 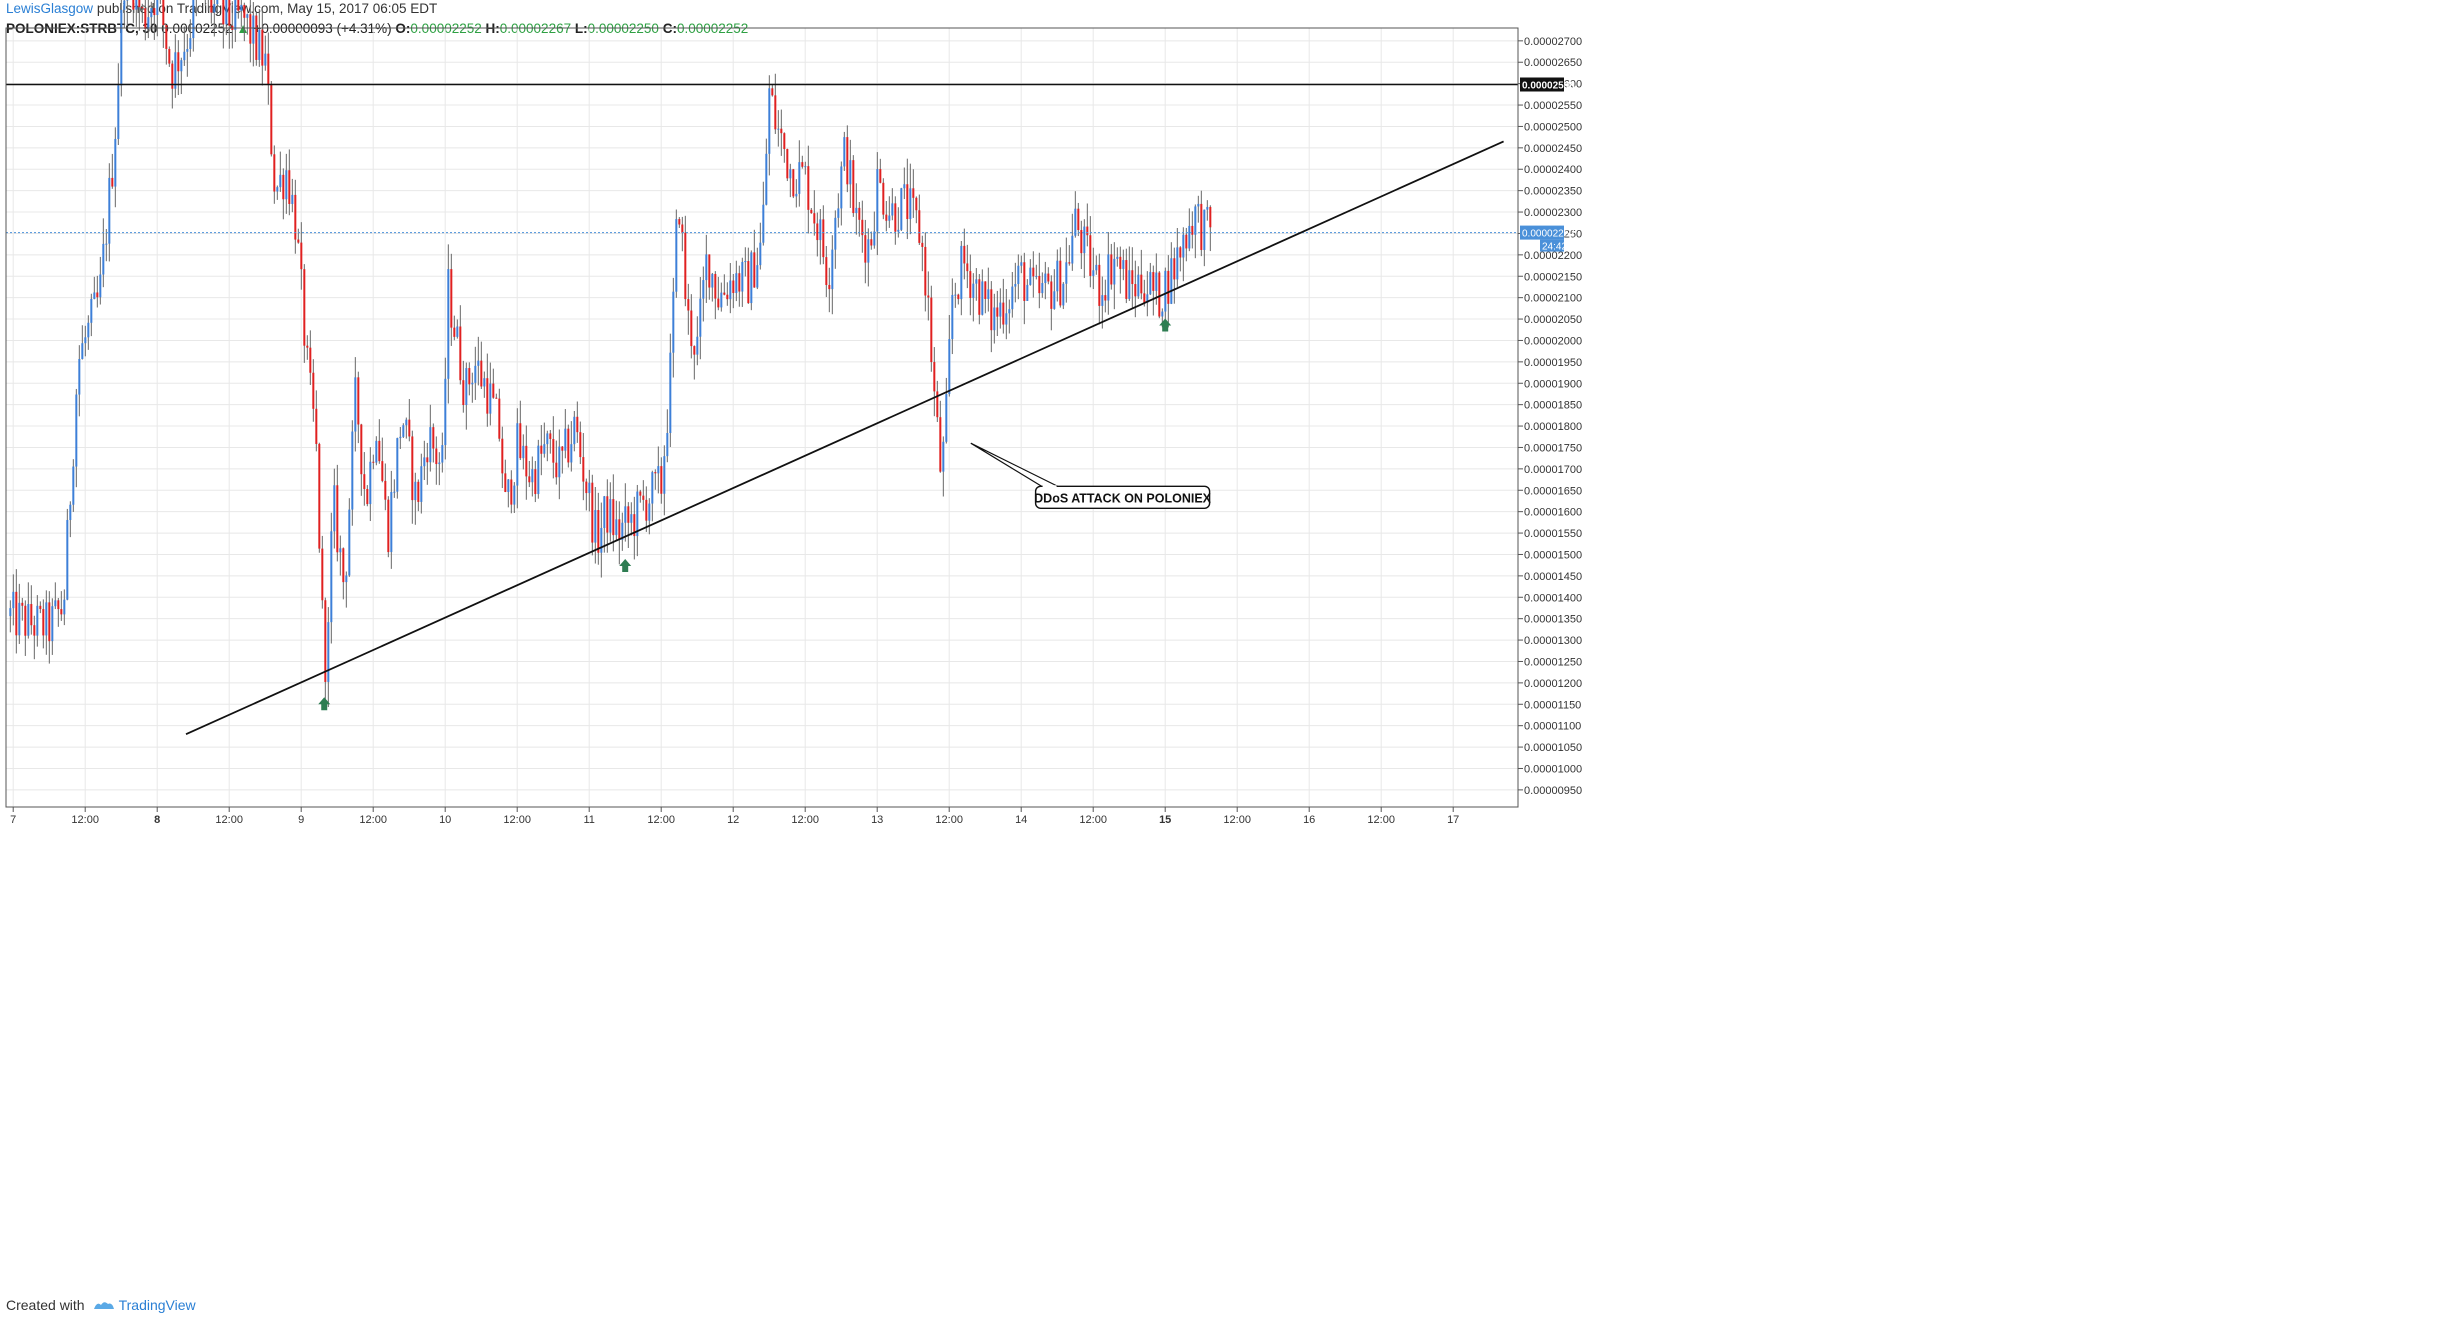 What do you see at coordinates (1553, 684) in the screenshot?
I see `y-tick-label: 0.00001200` at bounding box center [1553, 684].